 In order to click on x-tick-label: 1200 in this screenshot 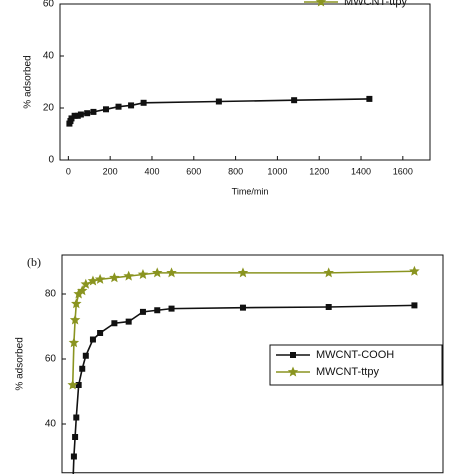, I will do `click(319, 171)`.